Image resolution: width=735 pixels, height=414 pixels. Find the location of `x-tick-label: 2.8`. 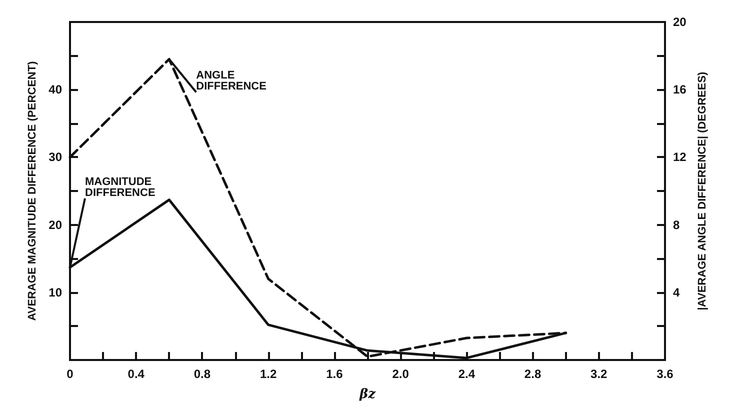

x-tick-label: 2.8 is located at coordinates (533, 374).